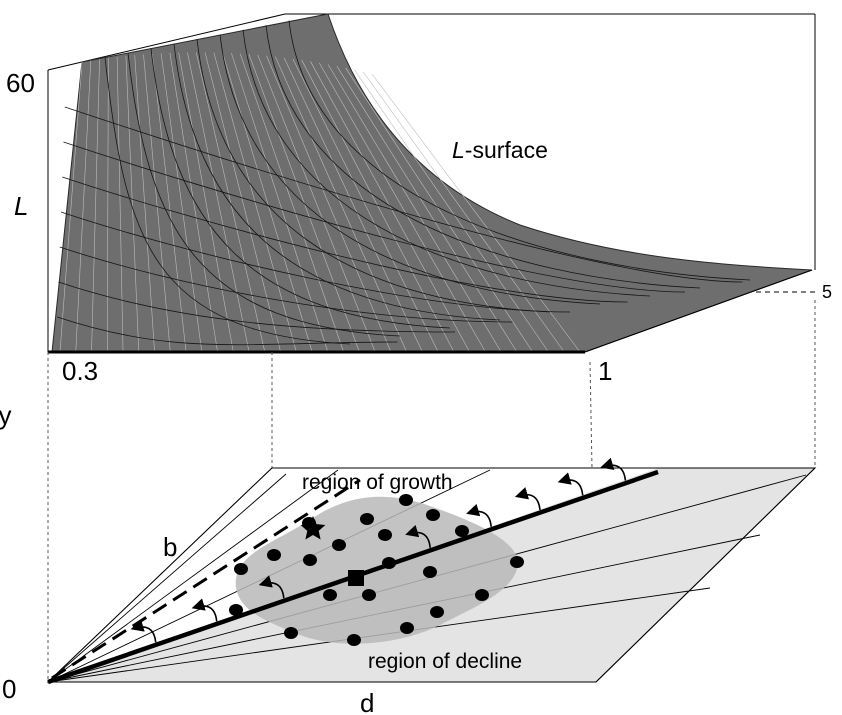 The width and height of the screenshot is (842, 715). I want to click on d-axis-label: d, so click(367, 701).